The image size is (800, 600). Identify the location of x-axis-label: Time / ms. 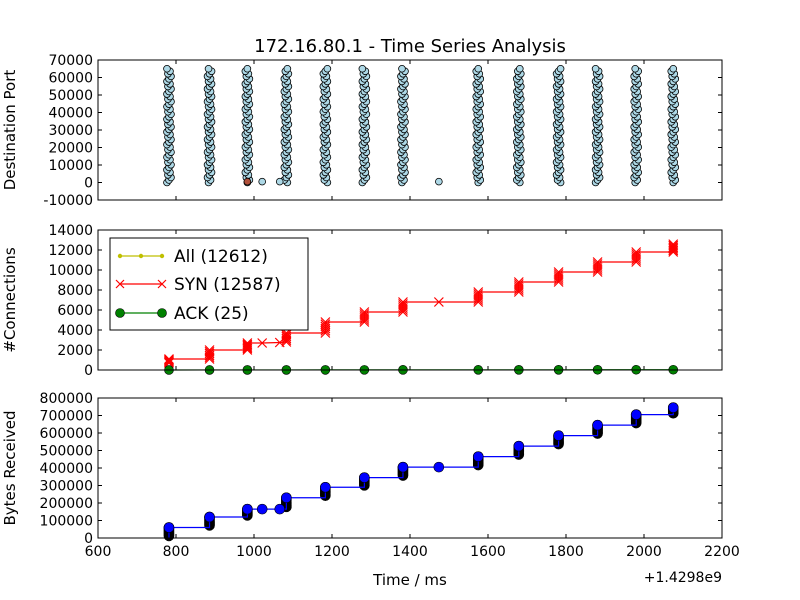
(409, 580).